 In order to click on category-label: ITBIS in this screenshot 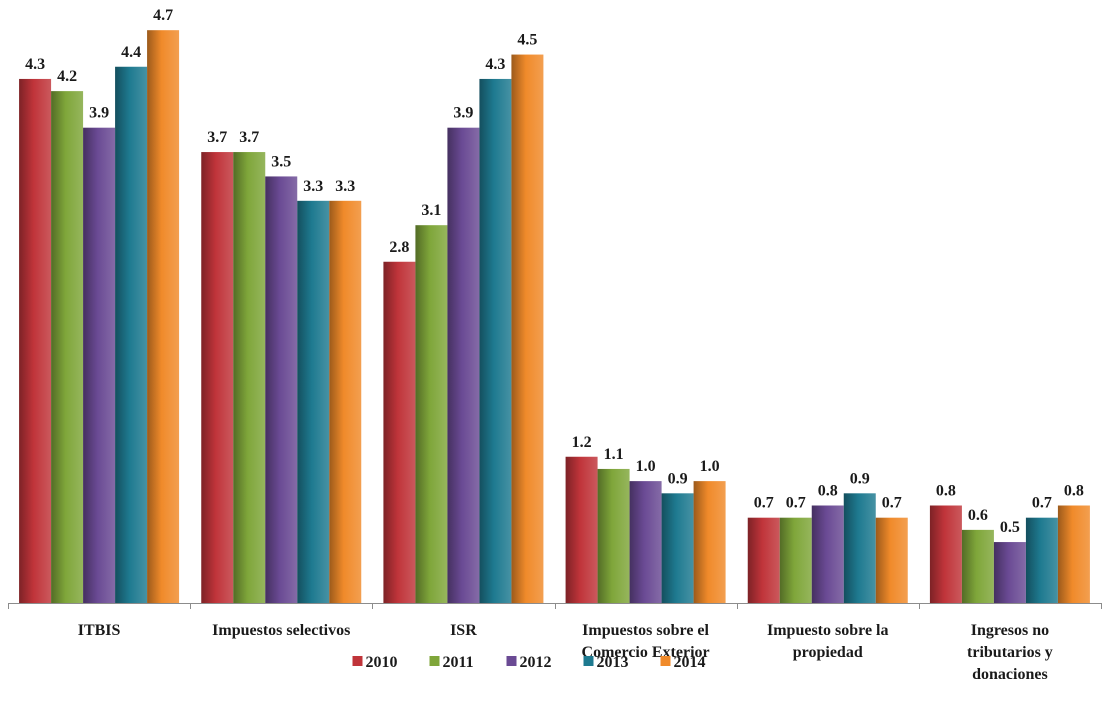, I will do `click(99, 630)`.